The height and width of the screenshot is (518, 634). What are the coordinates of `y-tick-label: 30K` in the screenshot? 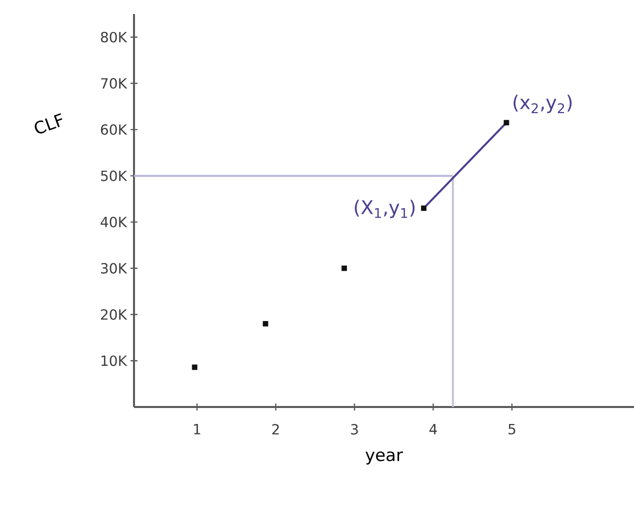 It's located at (114, 268).